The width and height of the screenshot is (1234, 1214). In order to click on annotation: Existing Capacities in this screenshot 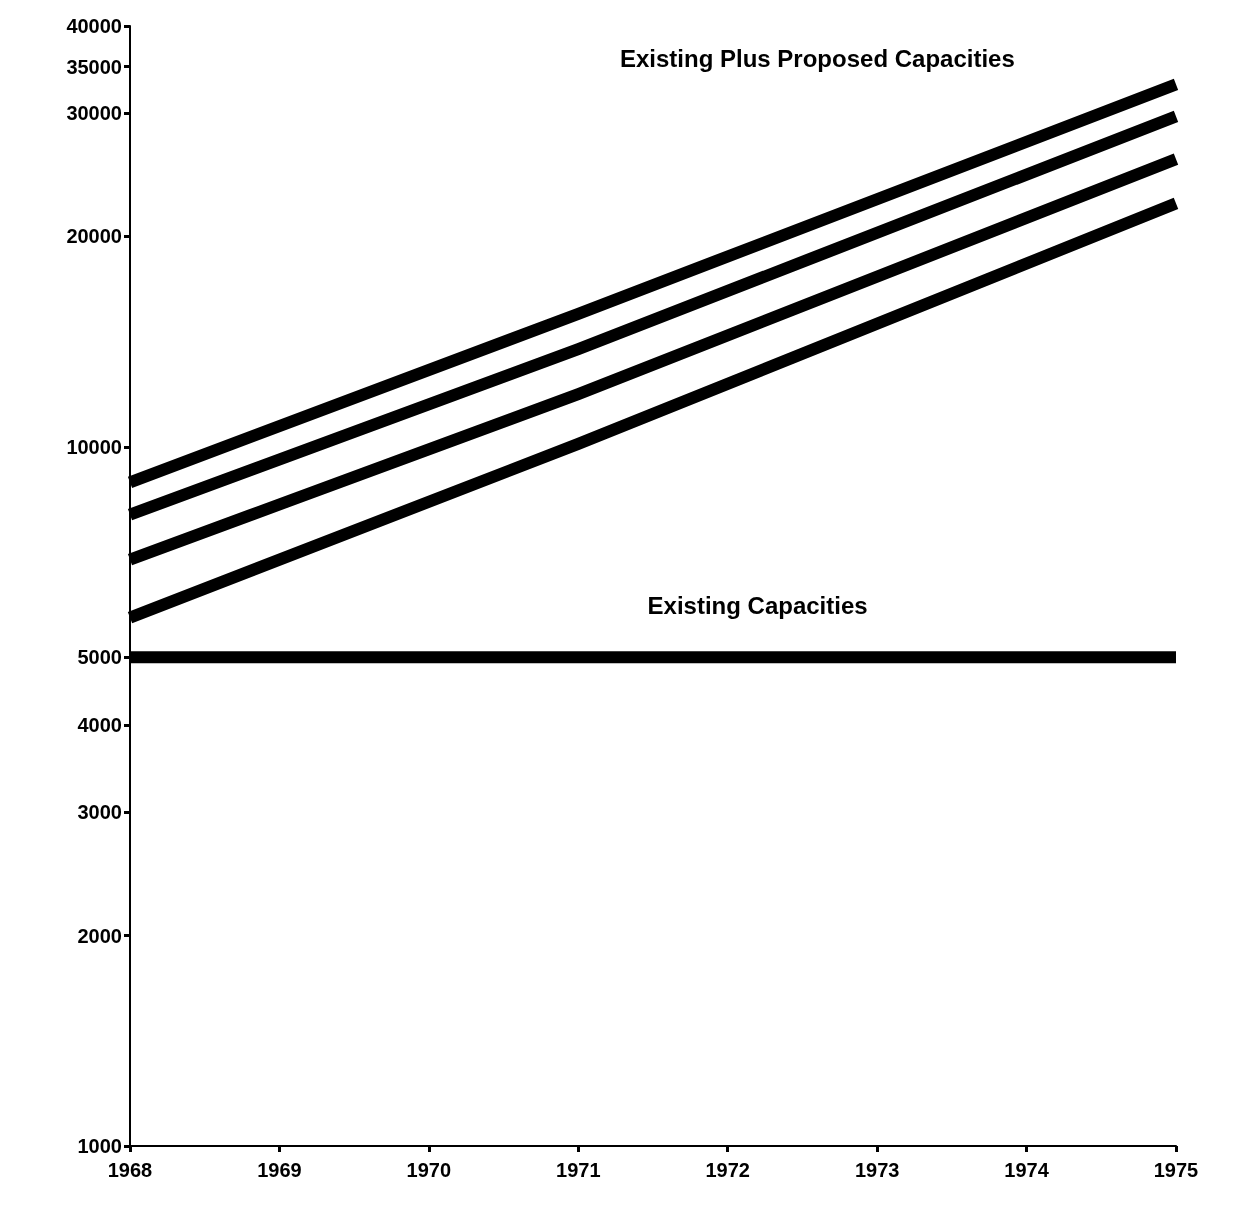, I will do `click(757, 606)`.